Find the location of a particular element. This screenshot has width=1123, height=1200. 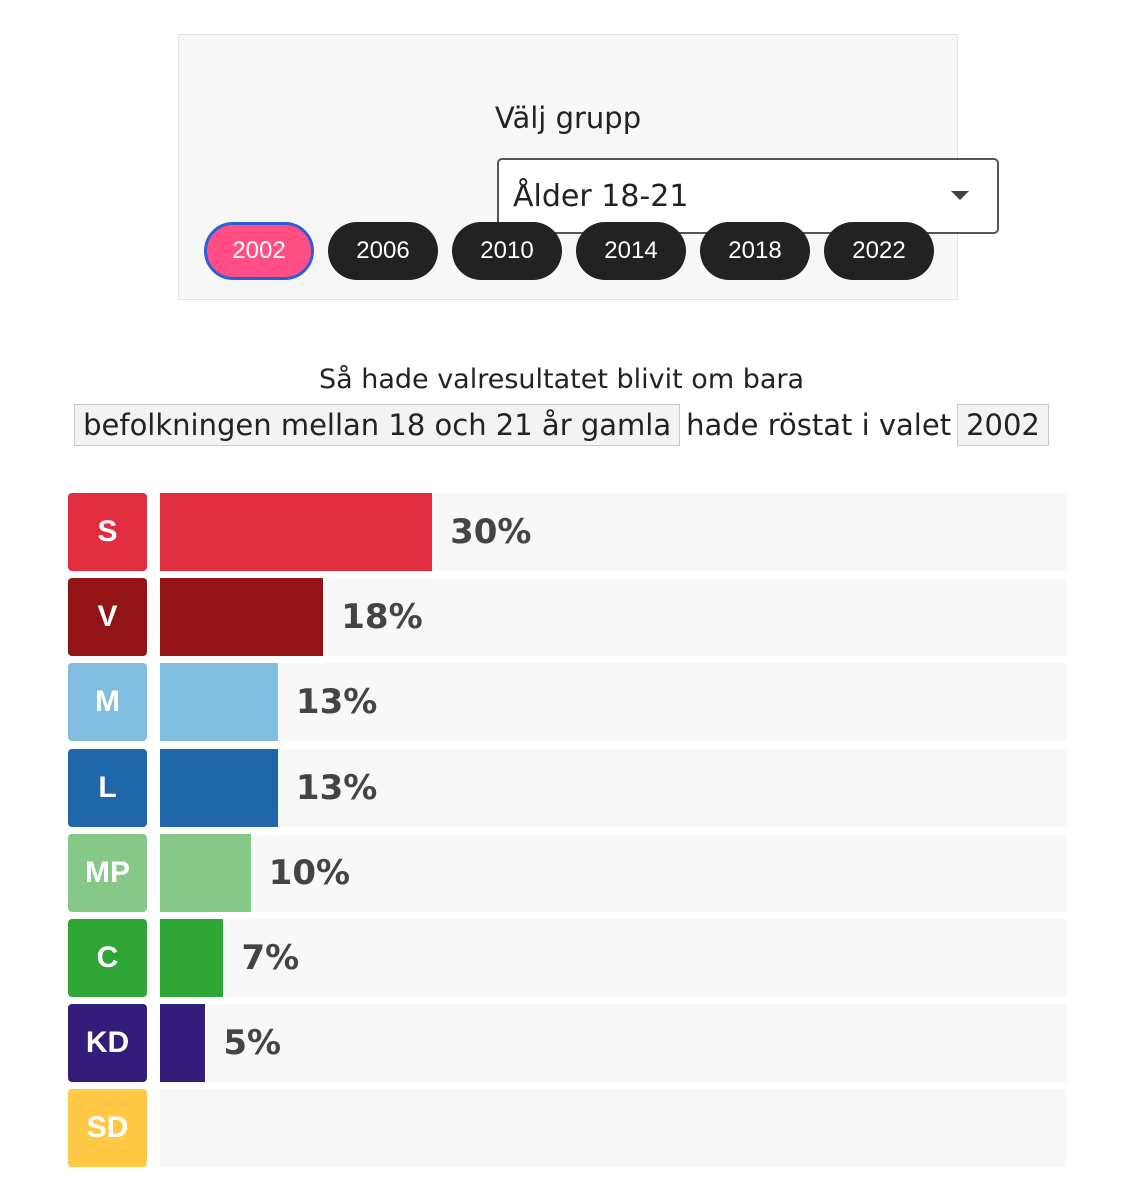

party-row: M 13% is located at coordinates (568, 702).